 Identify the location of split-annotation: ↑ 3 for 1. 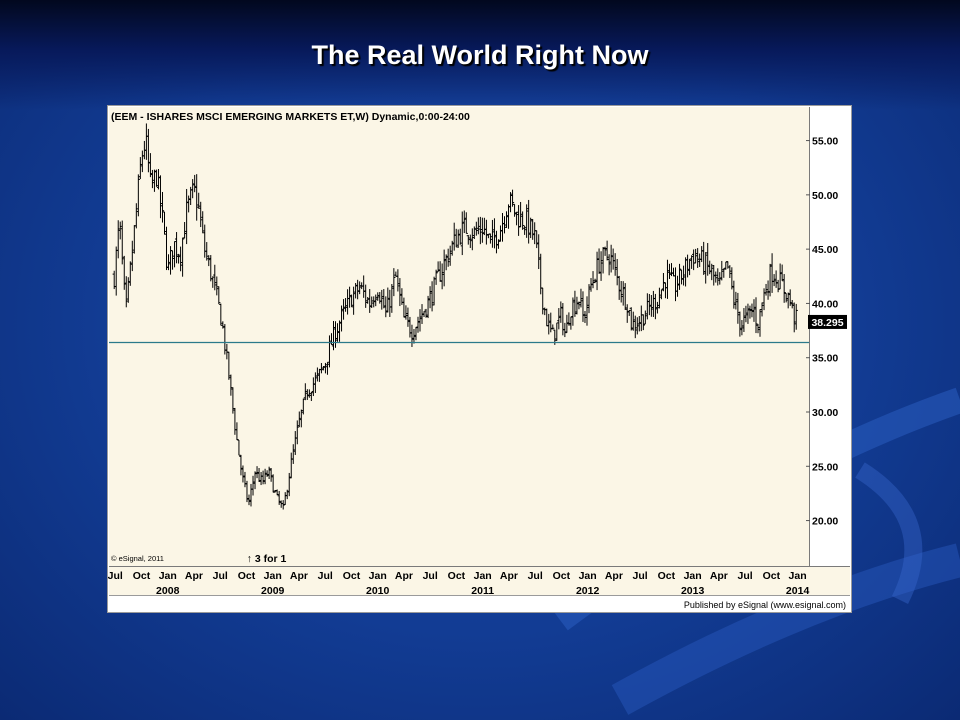
(267, 559).